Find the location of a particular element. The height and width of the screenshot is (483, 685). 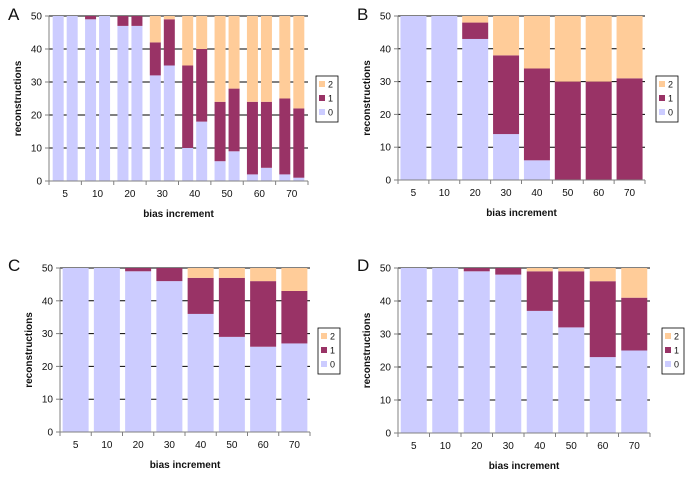

x-tick-label-d-50: 50 is located at coordinates (572, 446).